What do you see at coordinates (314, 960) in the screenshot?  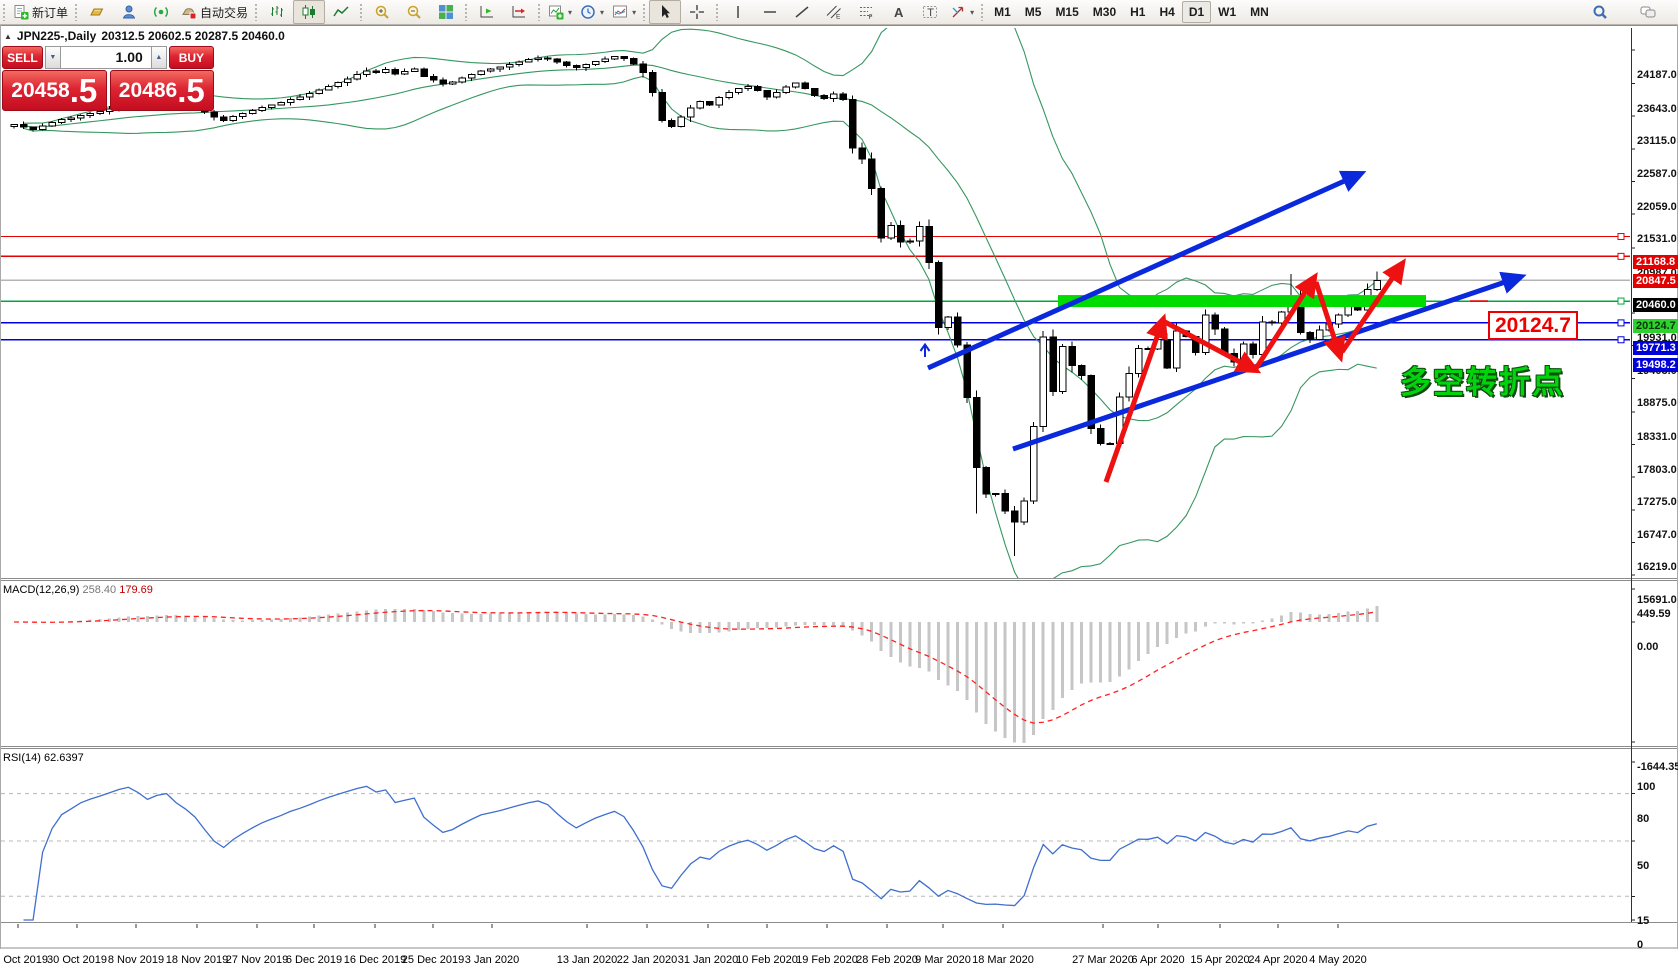 I see `date-axis-label: 6 Dec 2019` at bounding box center [314, 960].